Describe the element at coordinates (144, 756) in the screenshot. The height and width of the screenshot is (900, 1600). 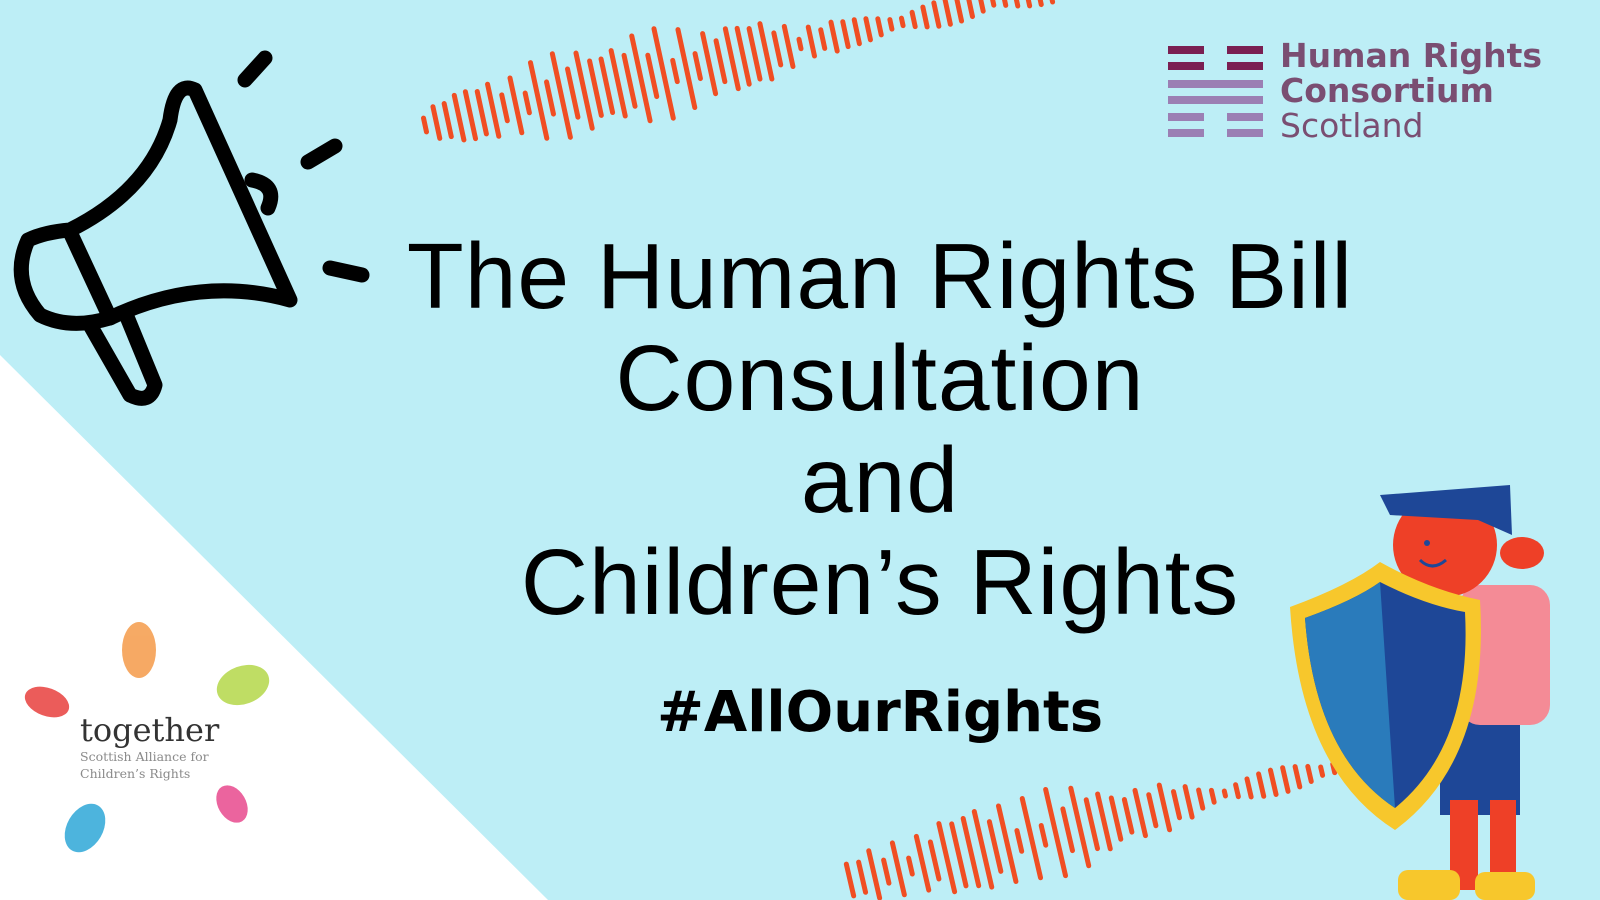
I see `together-tagline: Scottish Alliance for` at that location.